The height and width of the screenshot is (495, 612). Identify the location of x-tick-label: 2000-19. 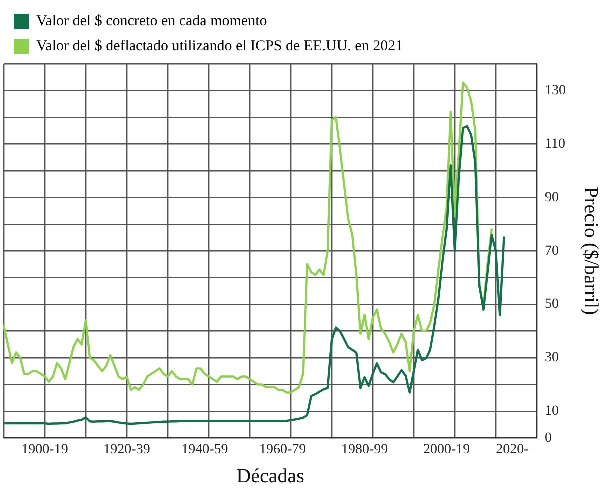
(446, 450).